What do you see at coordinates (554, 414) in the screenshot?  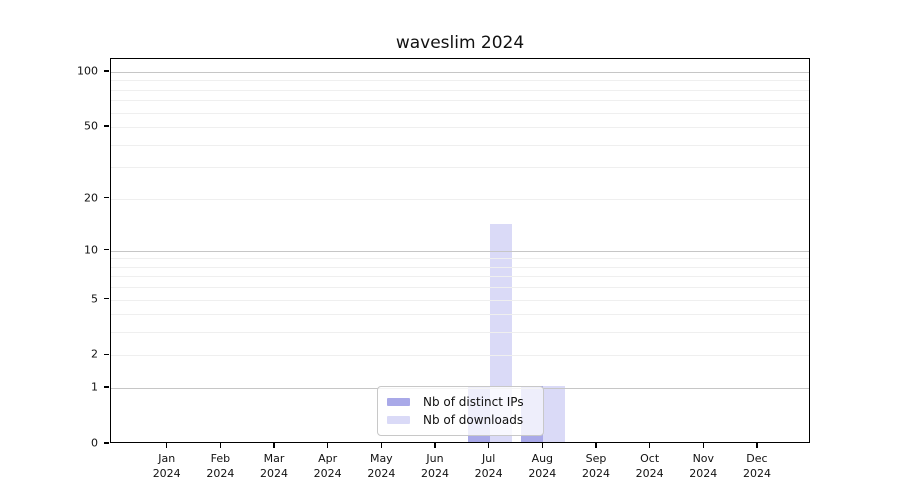 I see `bar-downloads-aug` at bounding box center [554, 414].